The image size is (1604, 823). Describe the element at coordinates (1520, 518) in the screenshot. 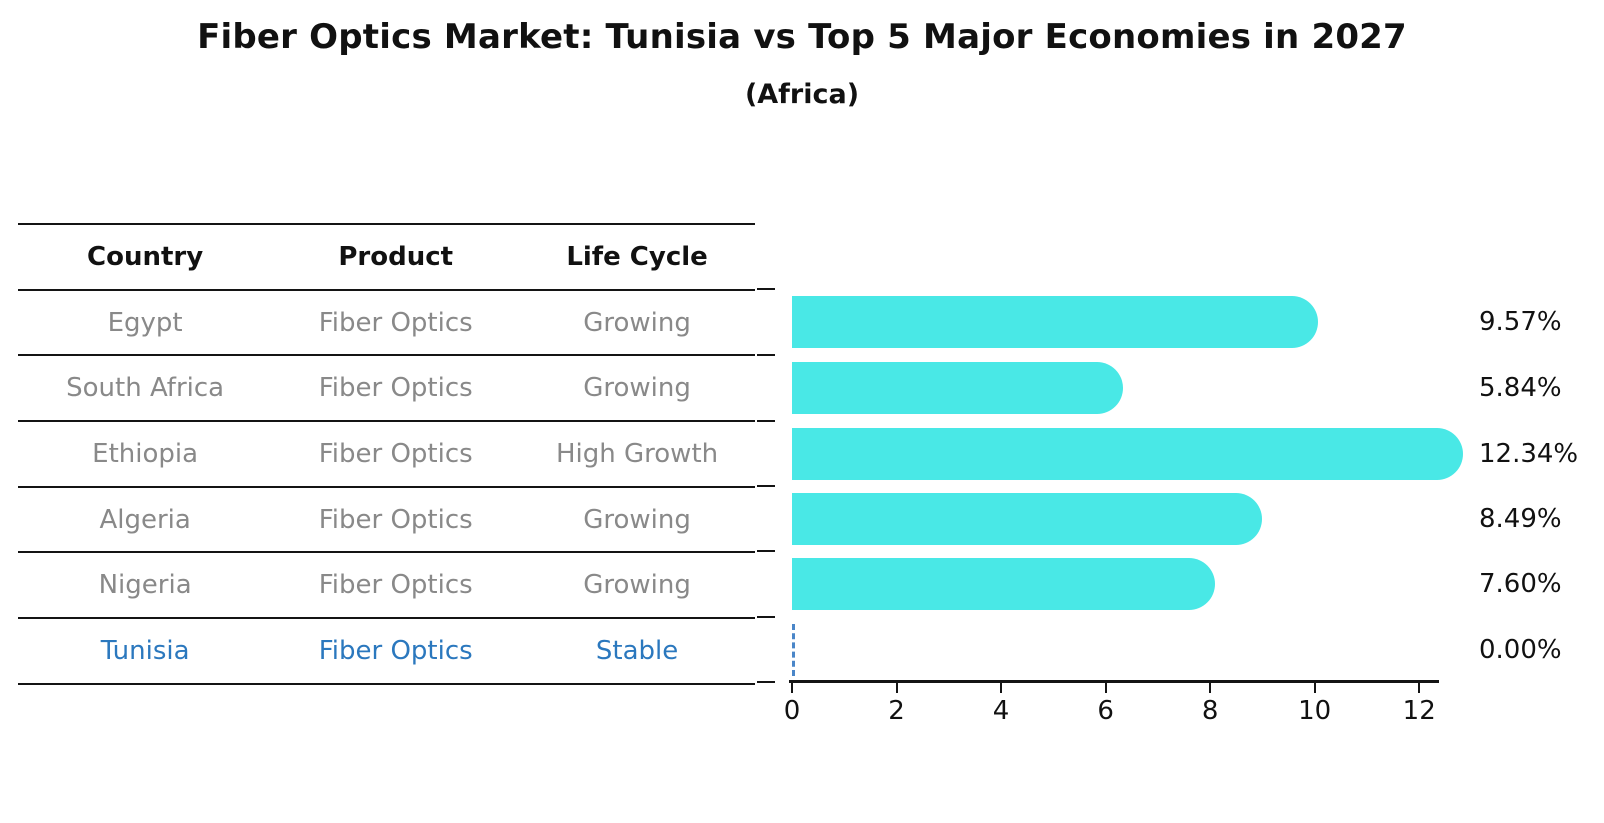

I see `value-label: 8.49%` at that location.